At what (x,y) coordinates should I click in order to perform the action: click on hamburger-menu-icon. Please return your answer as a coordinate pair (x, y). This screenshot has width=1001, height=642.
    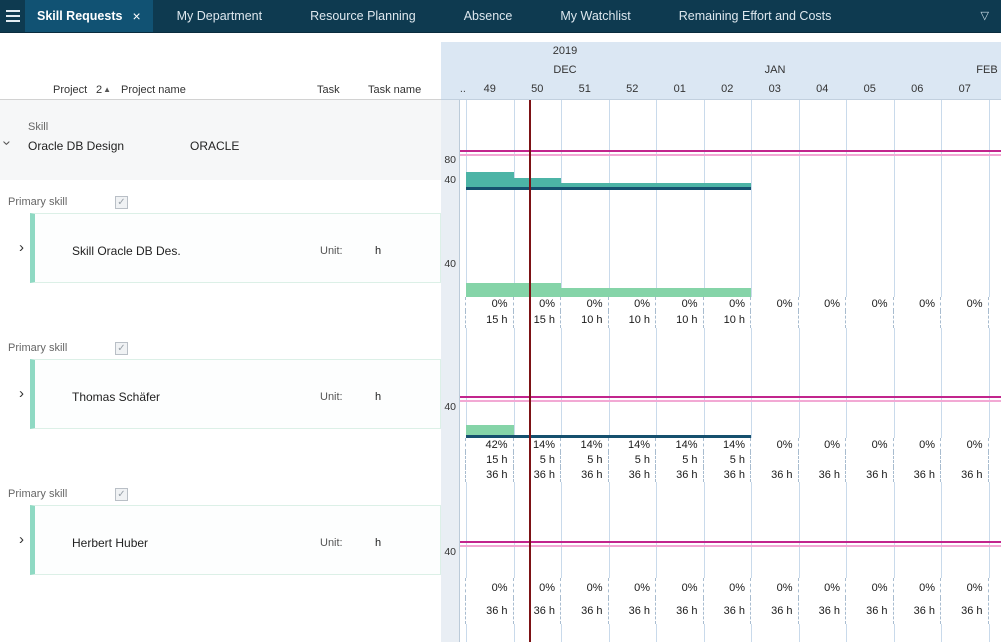
    Looking at the image, I should click on (12, 16).